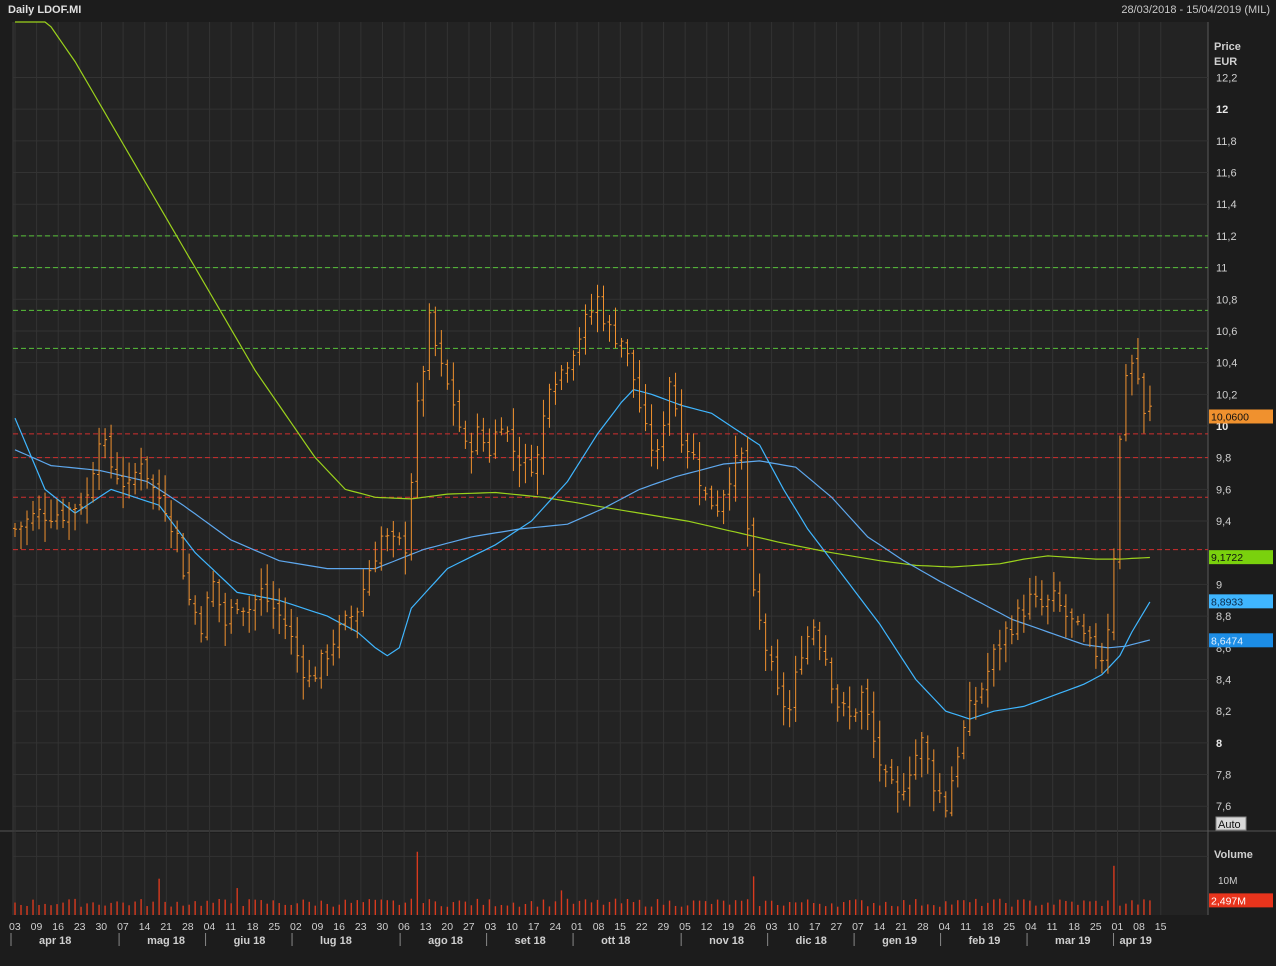 The height and width of the screenshot is (966, 1276). What do you see at coordinates (383, 927) in the screenshot?
I see `x-day-label: 30` at bounding box center [383, 927].